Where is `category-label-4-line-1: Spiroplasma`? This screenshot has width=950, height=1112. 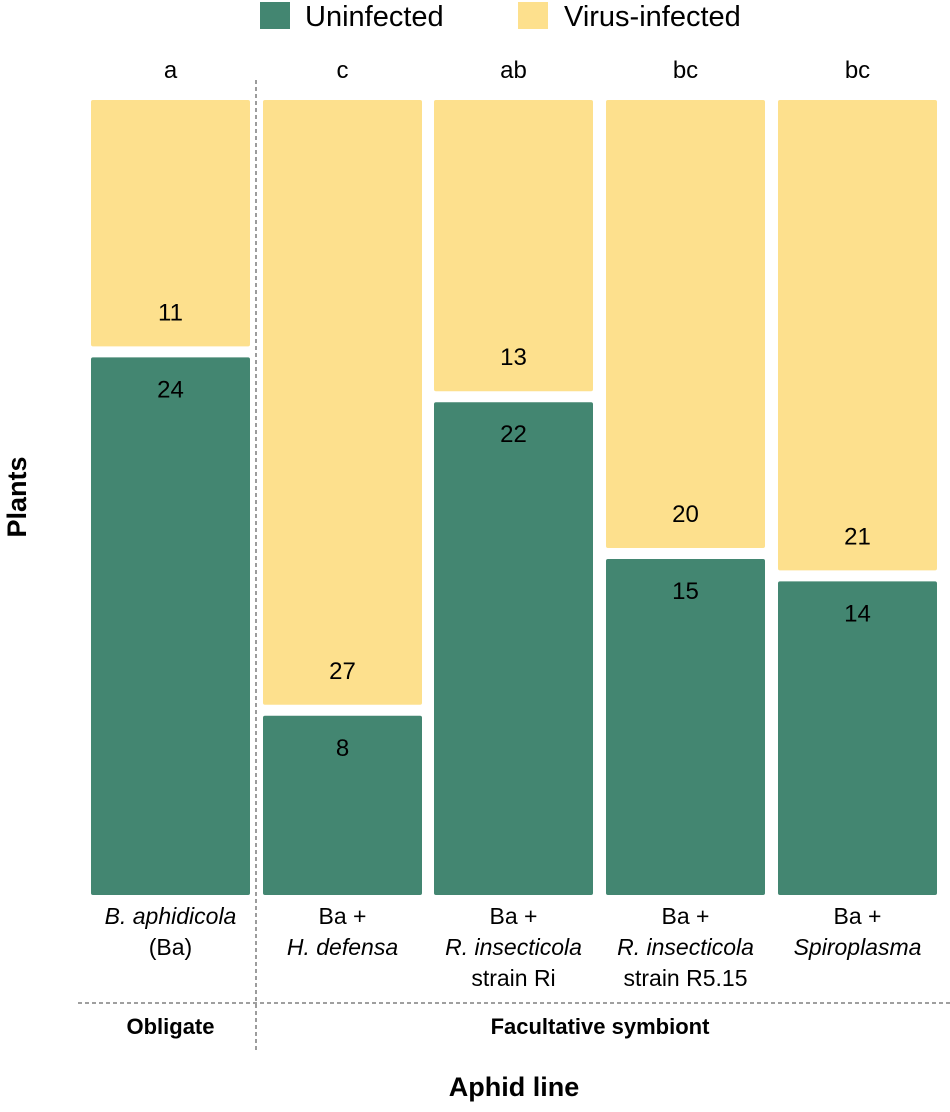 category-label-4-line-1: Spiroplasma is located at coordinates (858, 947).